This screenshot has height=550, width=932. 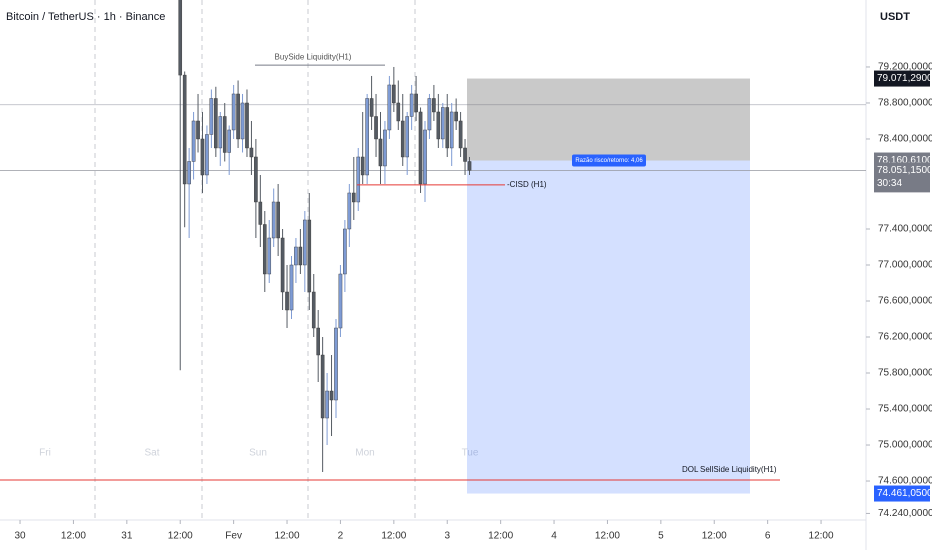 I want to click on ratio-box, so click(x=609, y=160).